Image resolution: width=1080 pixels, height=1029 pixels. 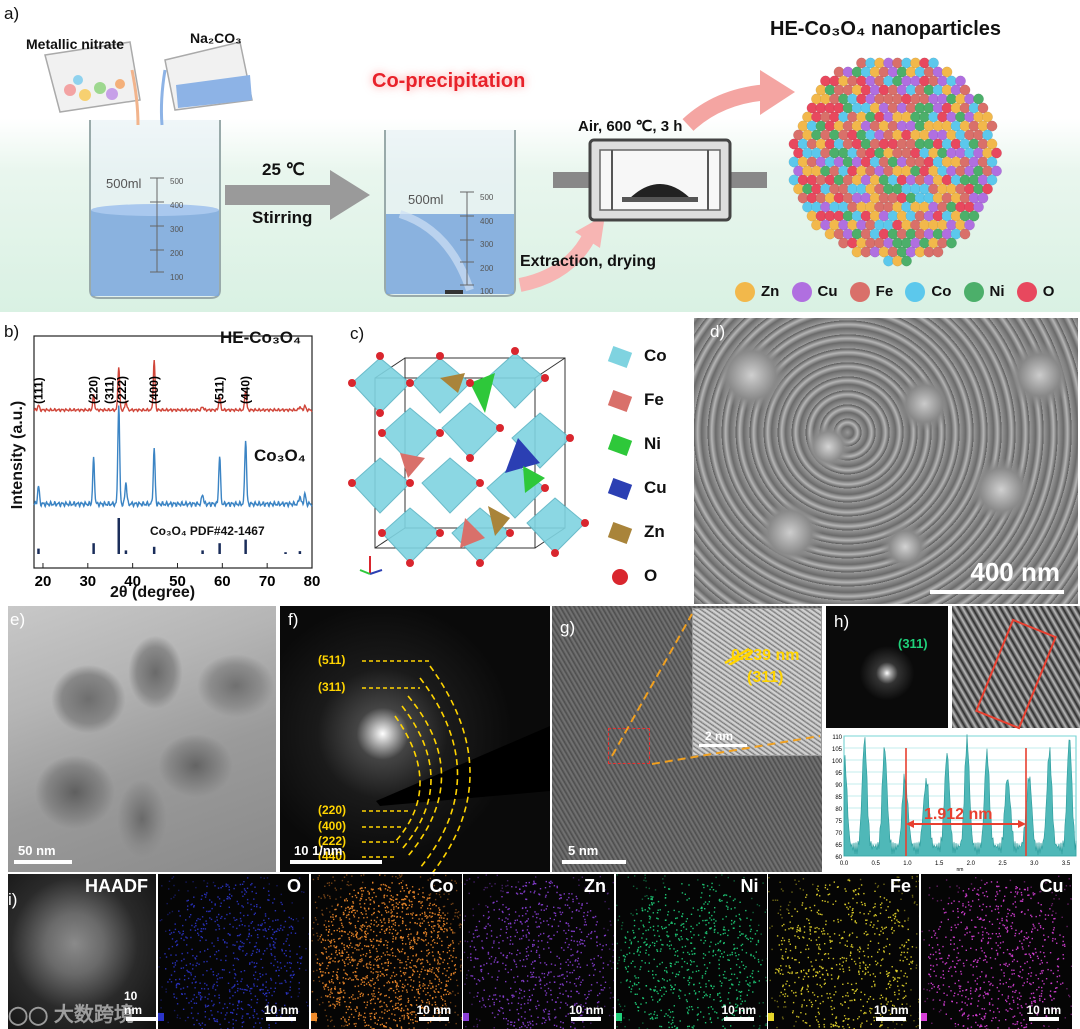 I want to click on map-scale-co: 10 nm, so click(x=434, y=1010).